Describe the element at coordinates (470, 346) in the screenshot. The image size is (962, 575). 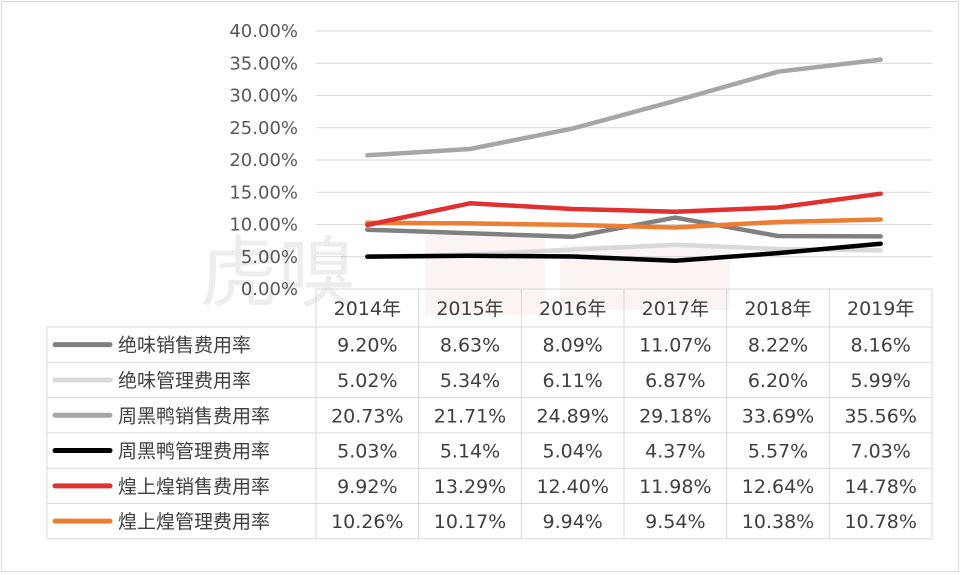
I see `data-value-label: 8.63%` at that location.